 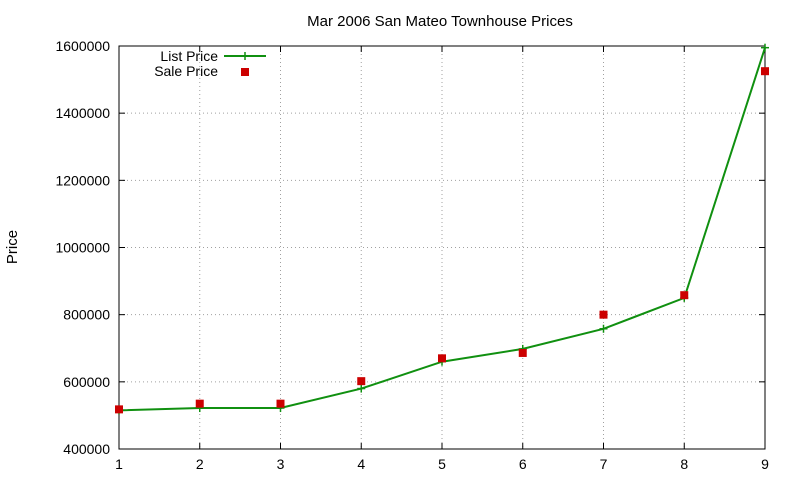 What do you see at coordinates (82, 113) in the screenshot?
I see `y-tick-label: 1400000` at bounding box center [82, 113].